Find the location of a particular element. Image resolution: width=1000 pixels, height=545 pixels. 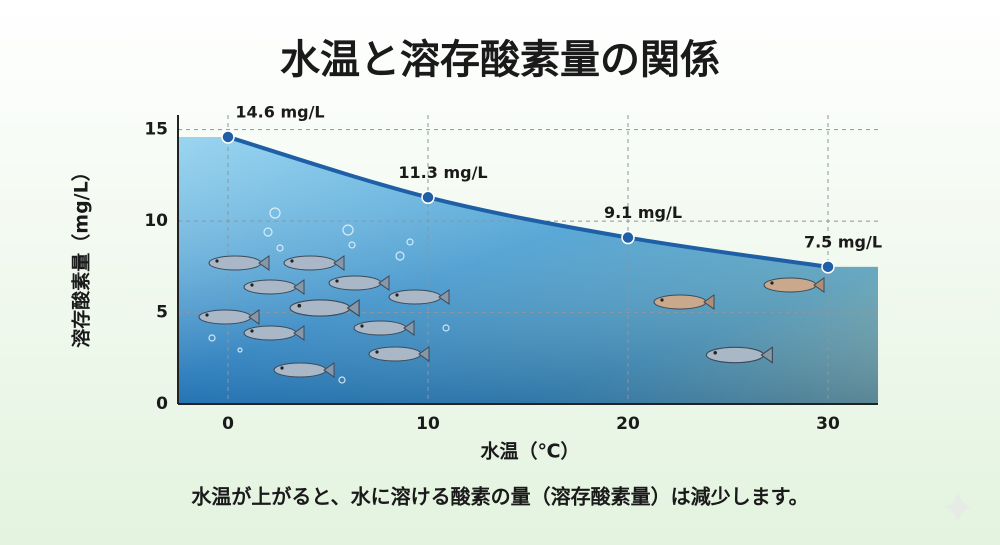

y-tick-label: 5 is located at coordinates (162, 313).